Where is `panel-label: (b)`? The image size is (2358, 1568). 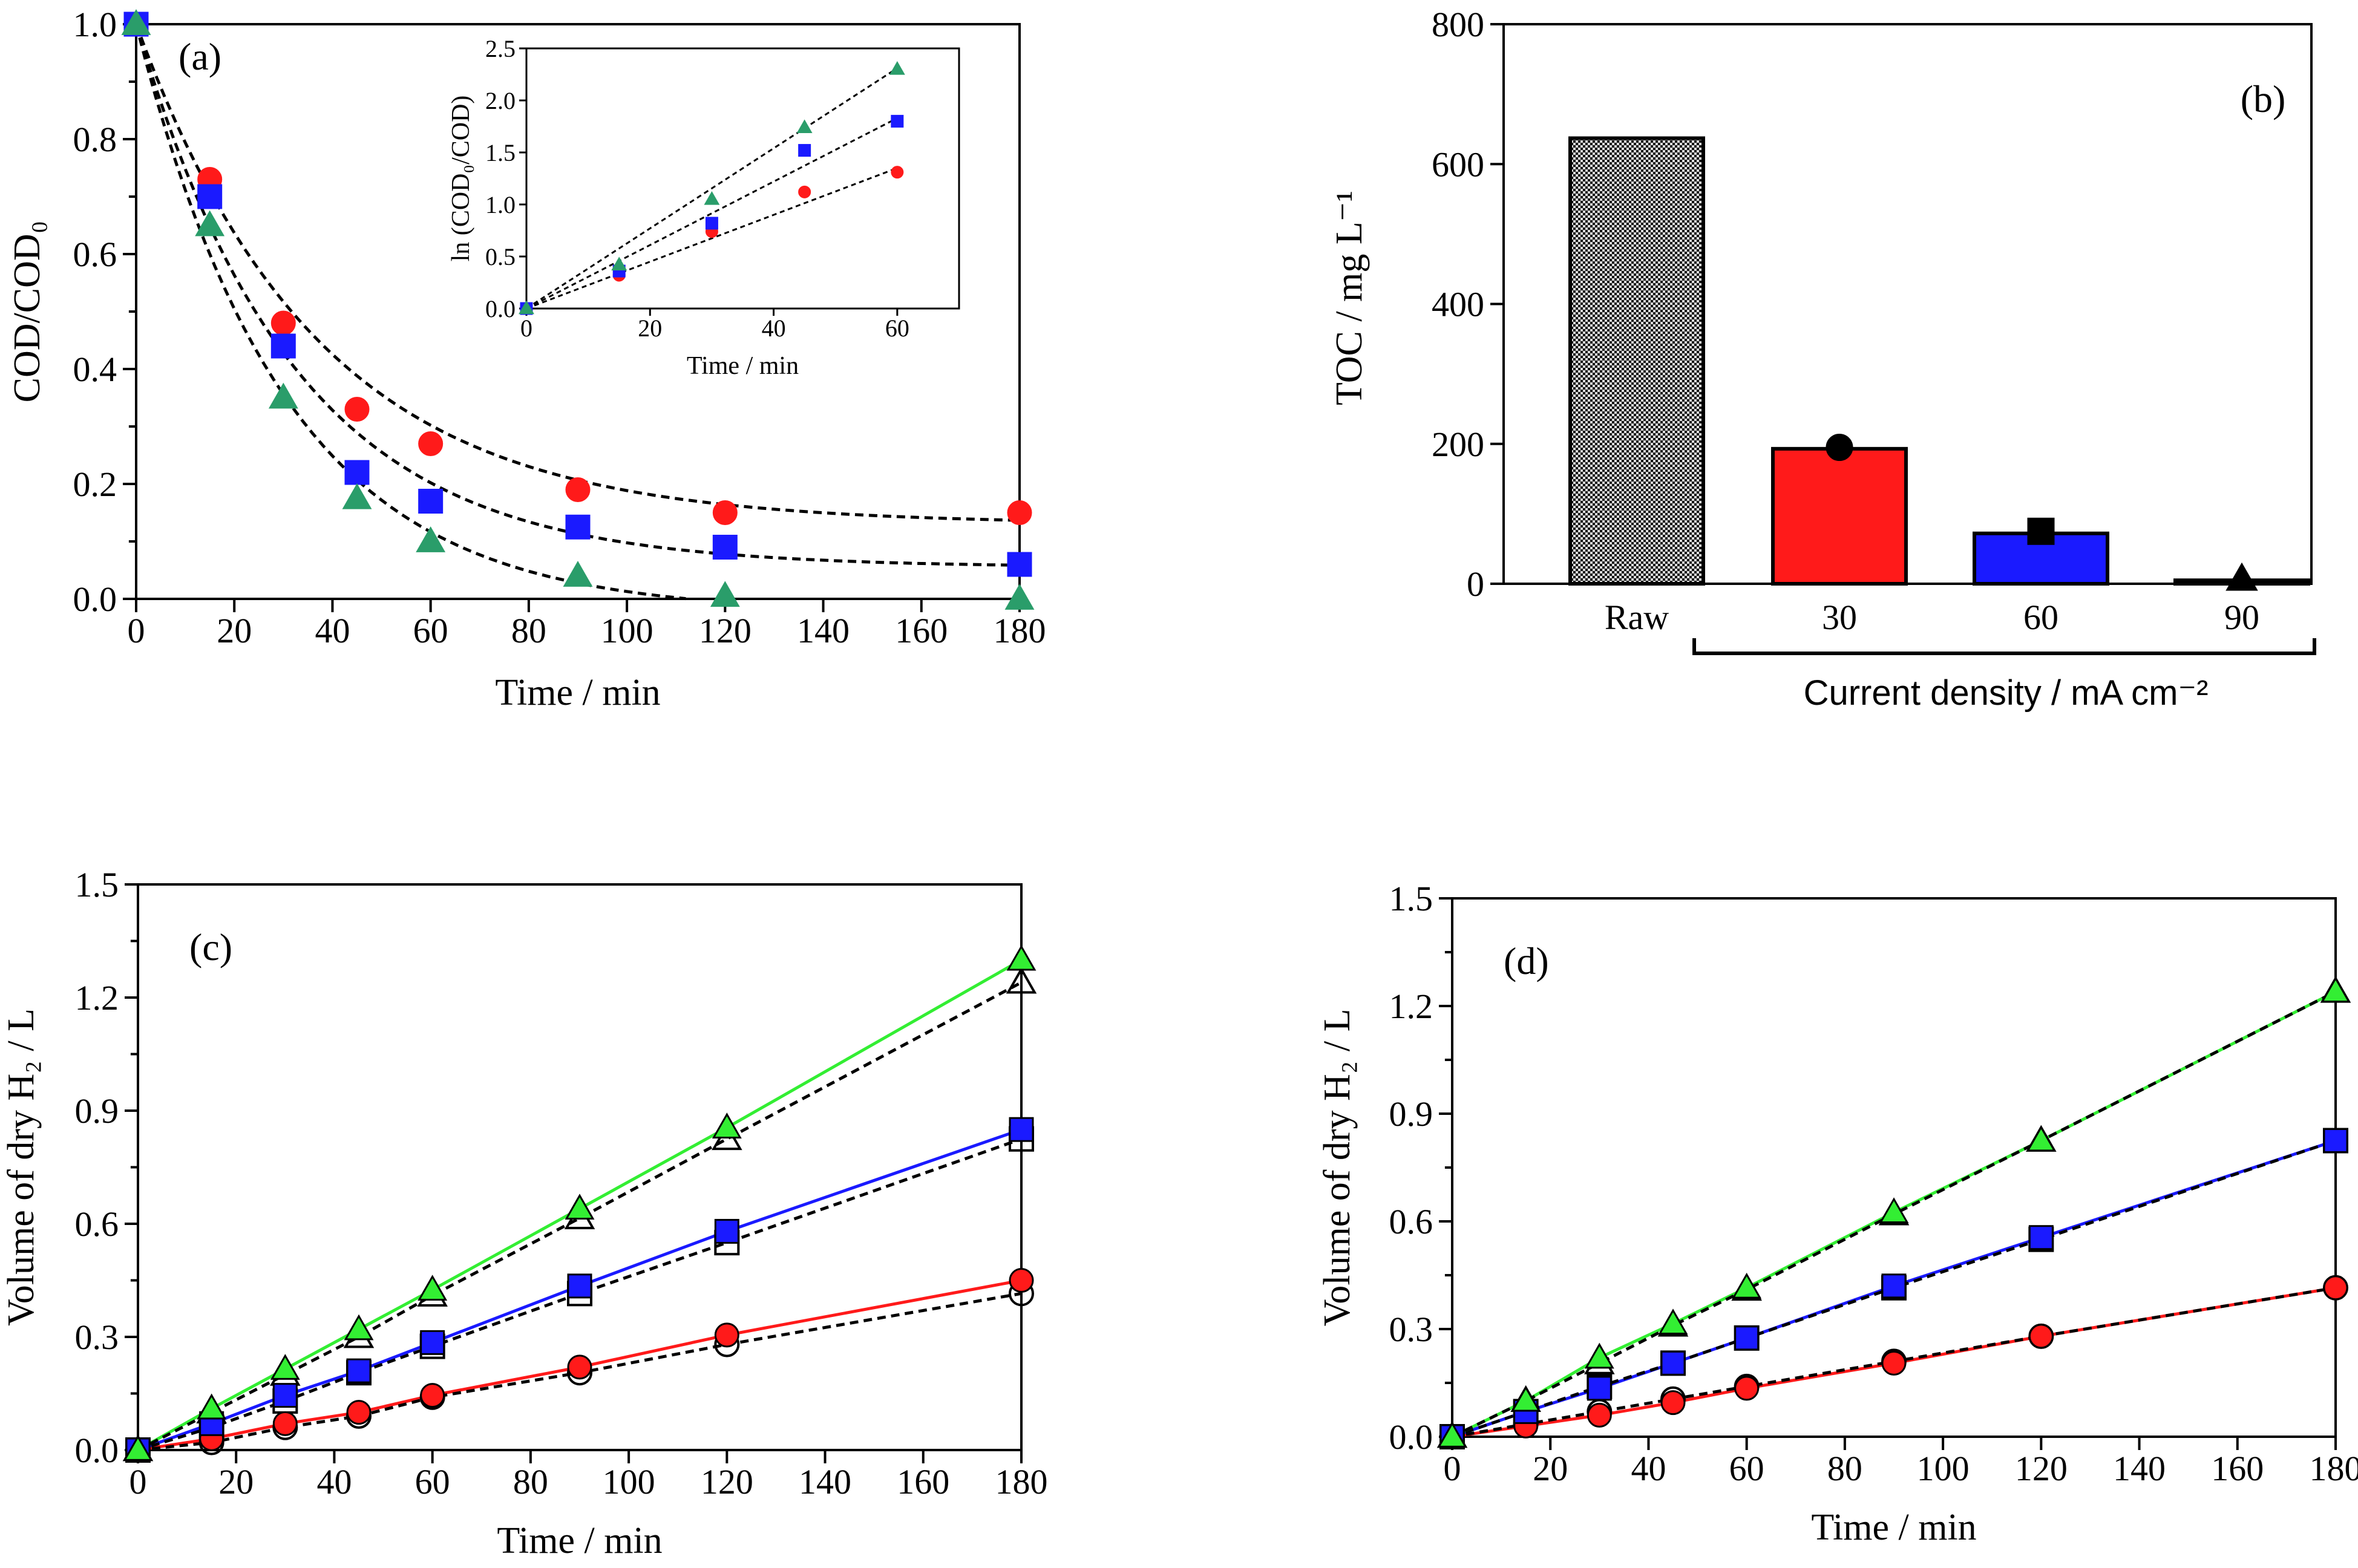
panel-label: (b) is located at coordinates (2263, 99).